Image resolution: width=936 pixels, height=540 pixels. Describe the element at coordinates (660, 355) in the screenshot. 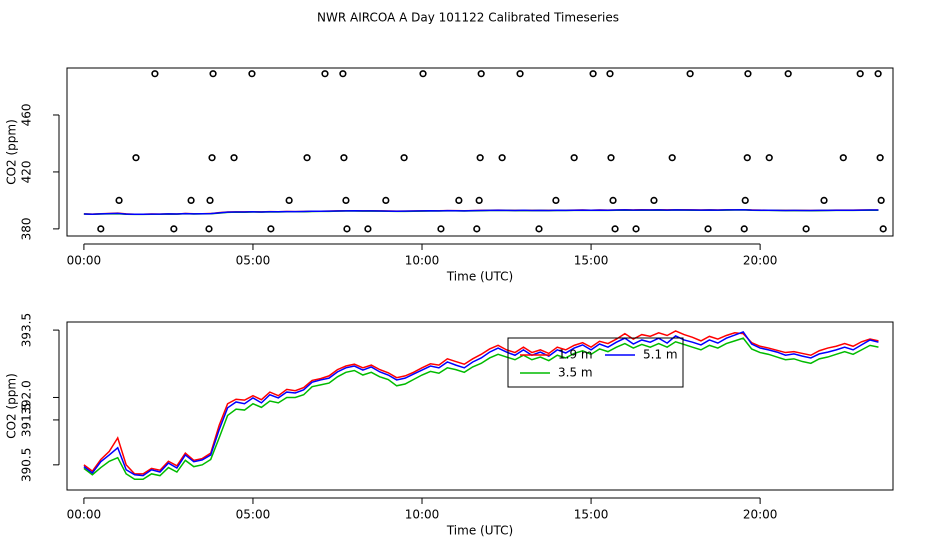

I see `legend-label: 5.1 m` at that location.